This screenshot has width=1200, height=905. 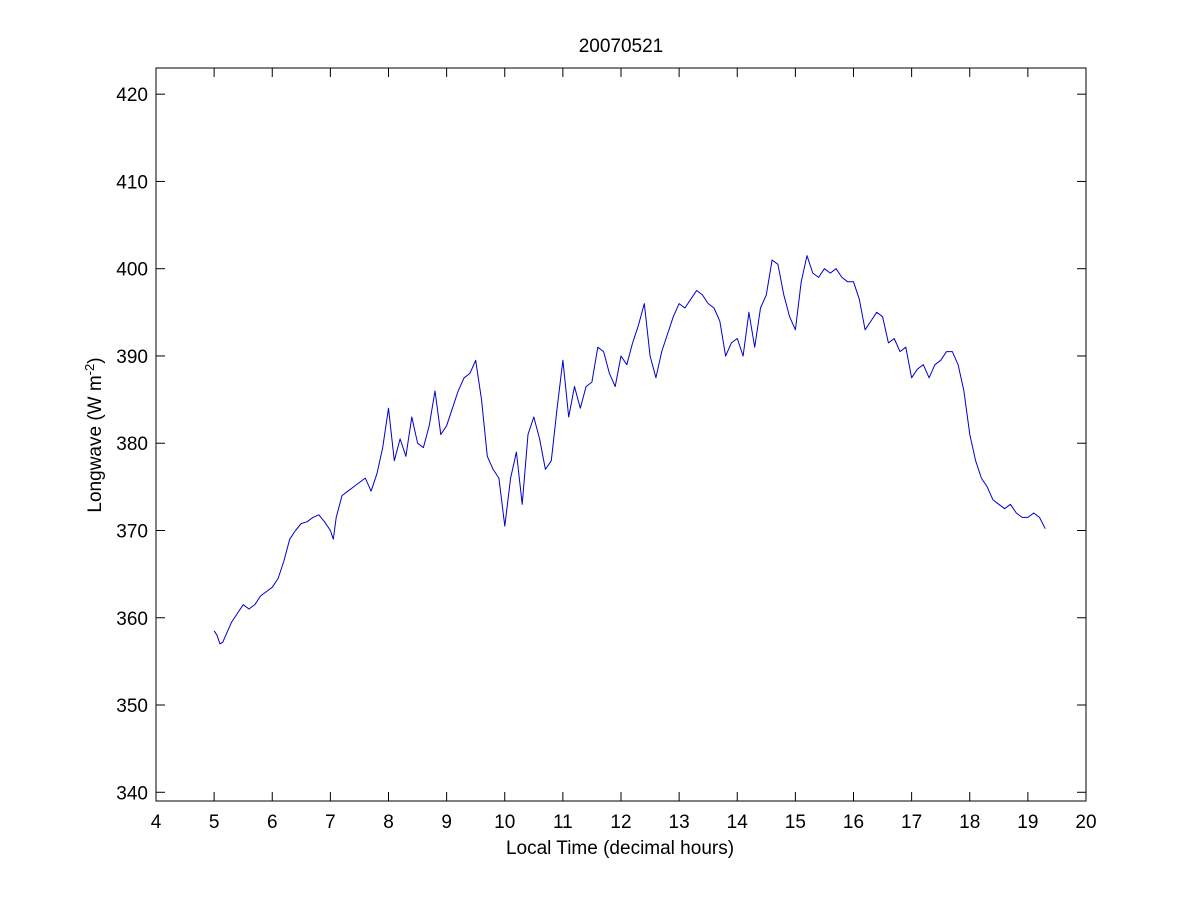 What do you see at coordinates (132, 531) in the screenshot?
I see `y-tick-label: 370` at bounding box center [132, 531].